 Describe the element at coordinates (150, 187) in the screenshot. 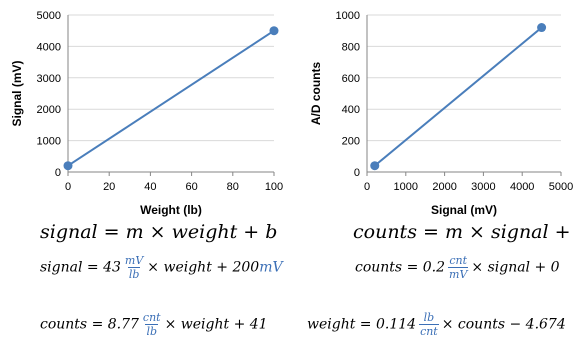

I see `x-tick-label: 40` at that location.